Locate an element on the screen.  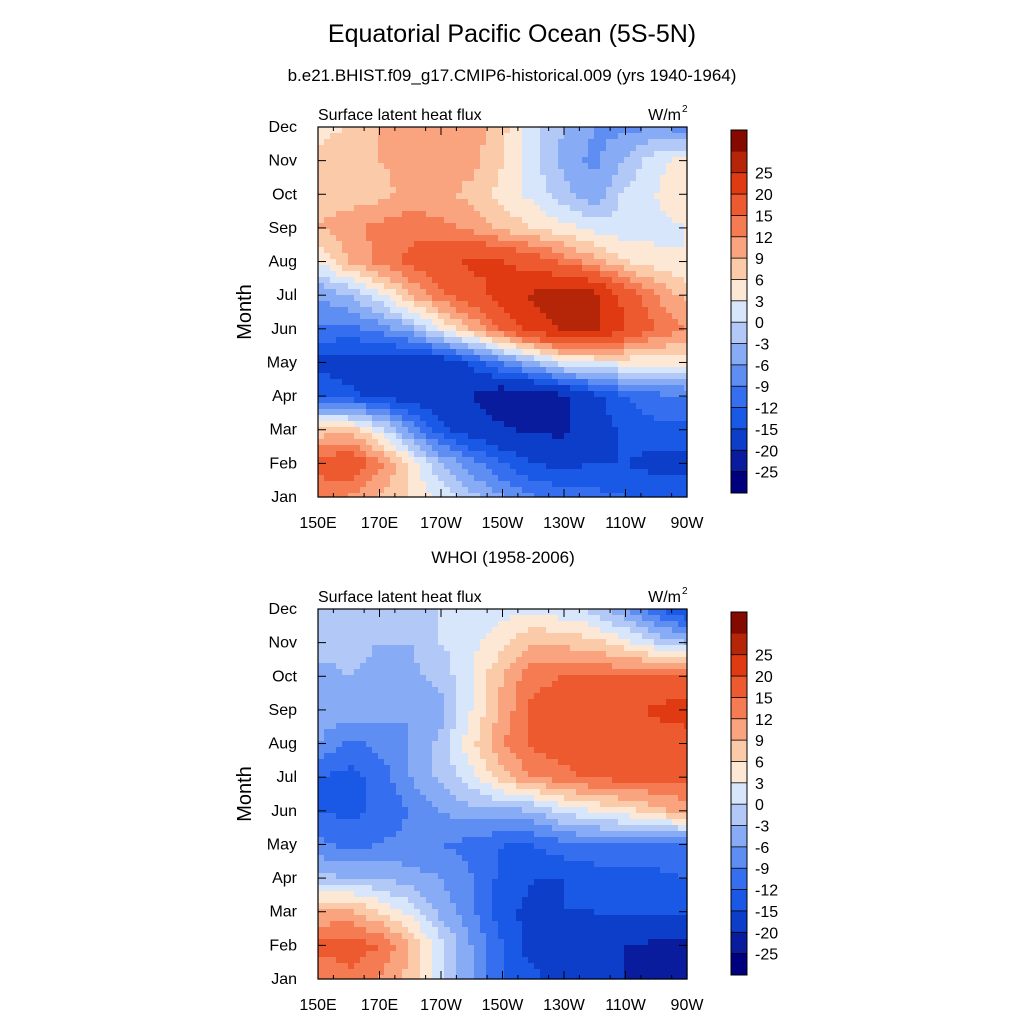
colorbar-swatch is located at coordinates (739, 205).